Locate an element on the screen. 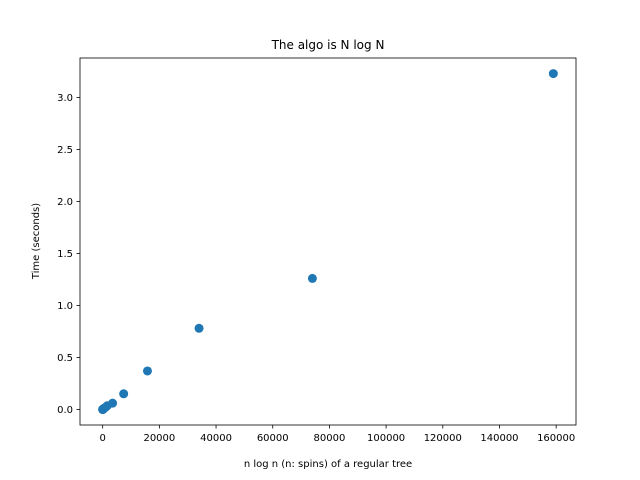 The image size is (640, 480). y-tick-label: 3.0 is located at coordinates (65, 98).